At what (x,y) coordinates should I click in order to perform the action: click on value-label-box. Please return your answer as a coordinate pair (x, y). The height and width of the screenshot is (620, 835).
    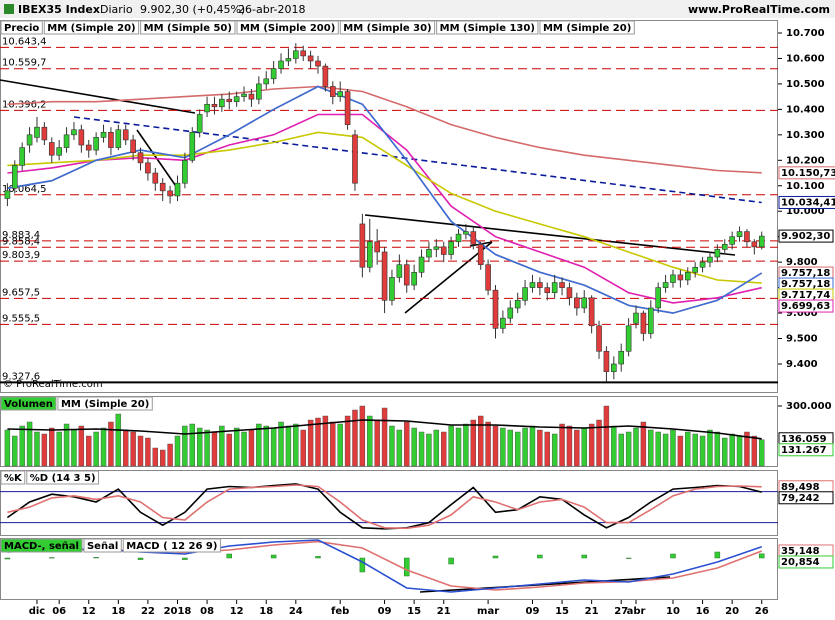
    Looking at the image, I should click on (806, 306).